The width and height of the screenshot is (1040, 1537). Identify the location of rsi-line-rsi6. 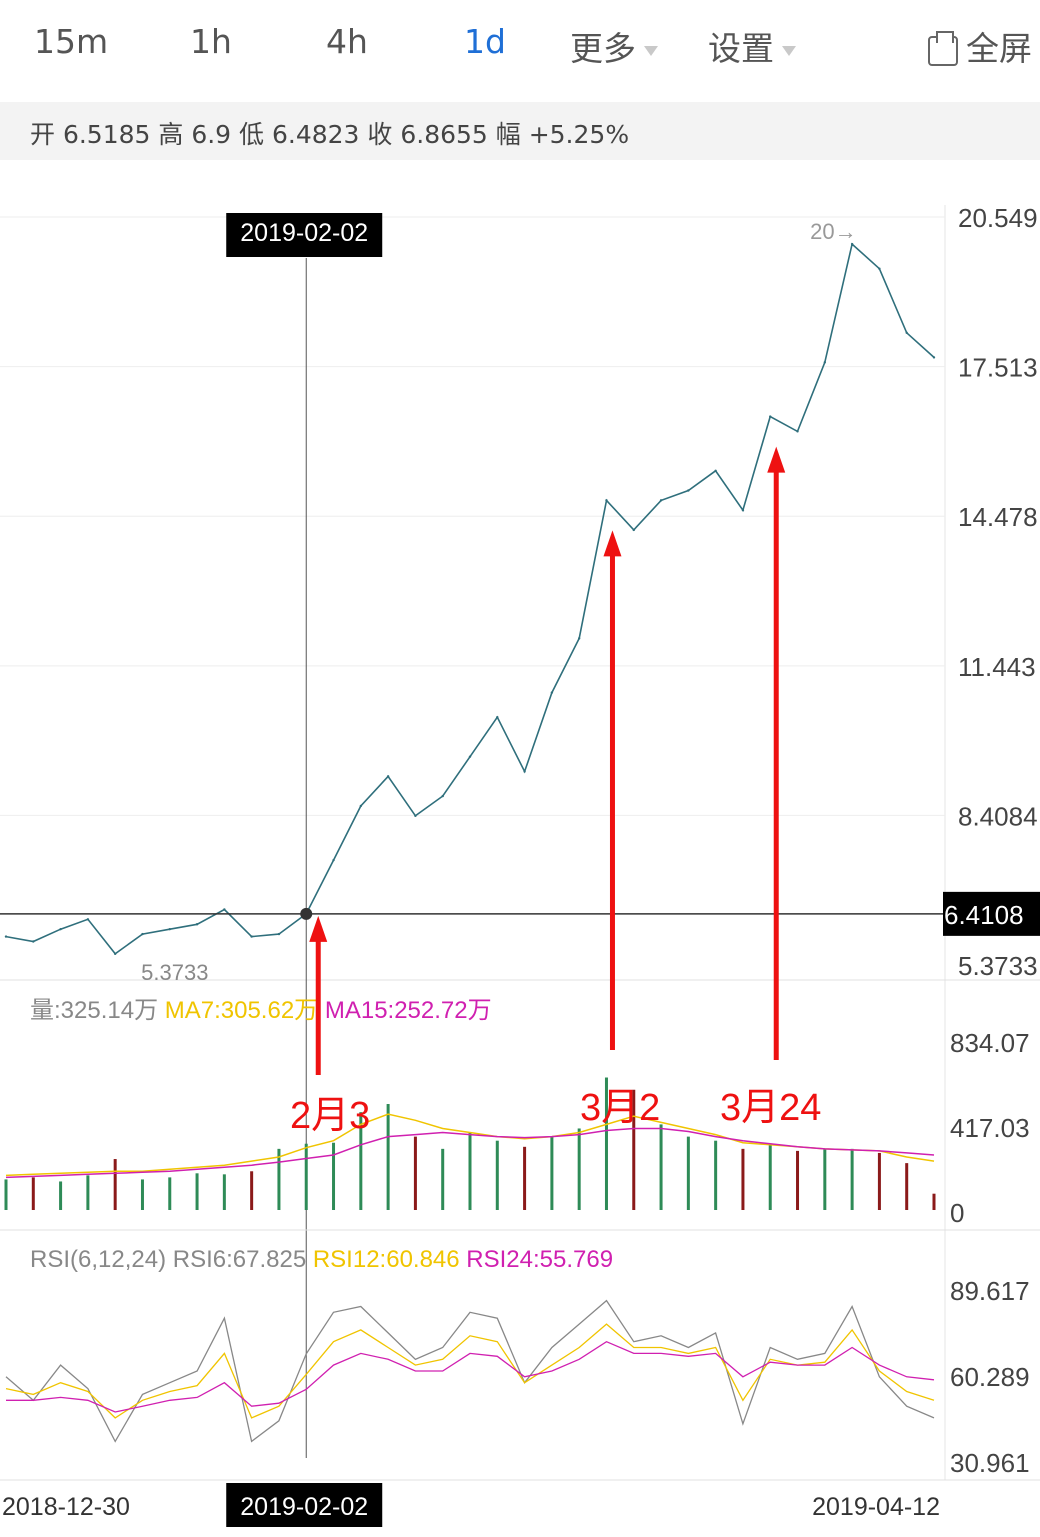
(470, 1371).